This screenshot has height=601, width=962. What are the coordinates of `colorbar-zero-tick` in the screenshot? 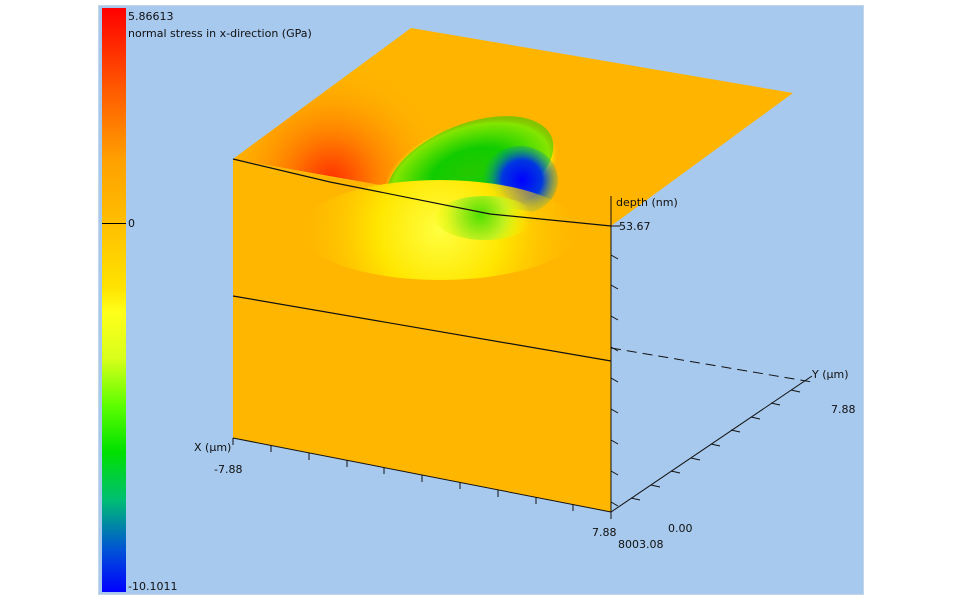 It's located at (114, 223).